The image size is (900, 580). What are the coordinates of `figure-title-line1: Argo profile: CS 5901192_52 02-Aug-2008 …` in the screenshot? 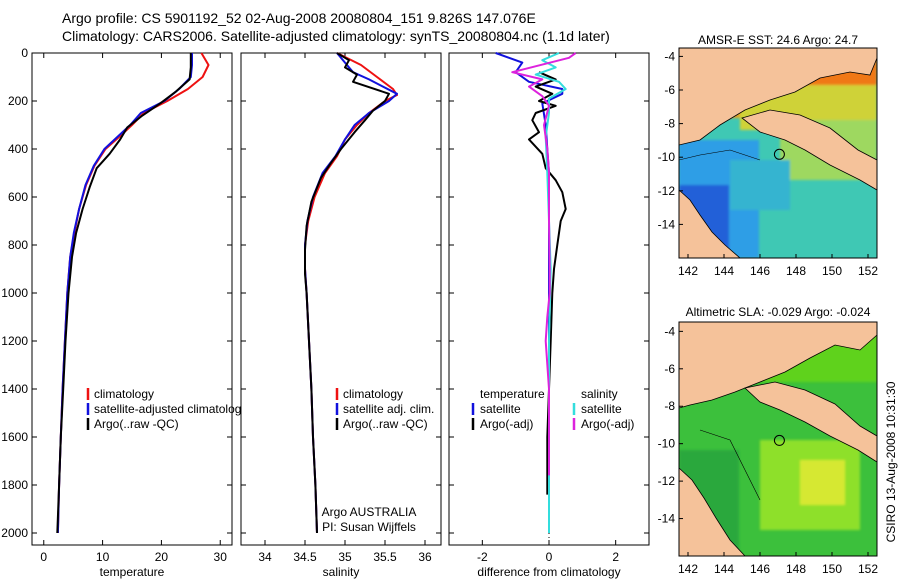 It's located at (299, 18).